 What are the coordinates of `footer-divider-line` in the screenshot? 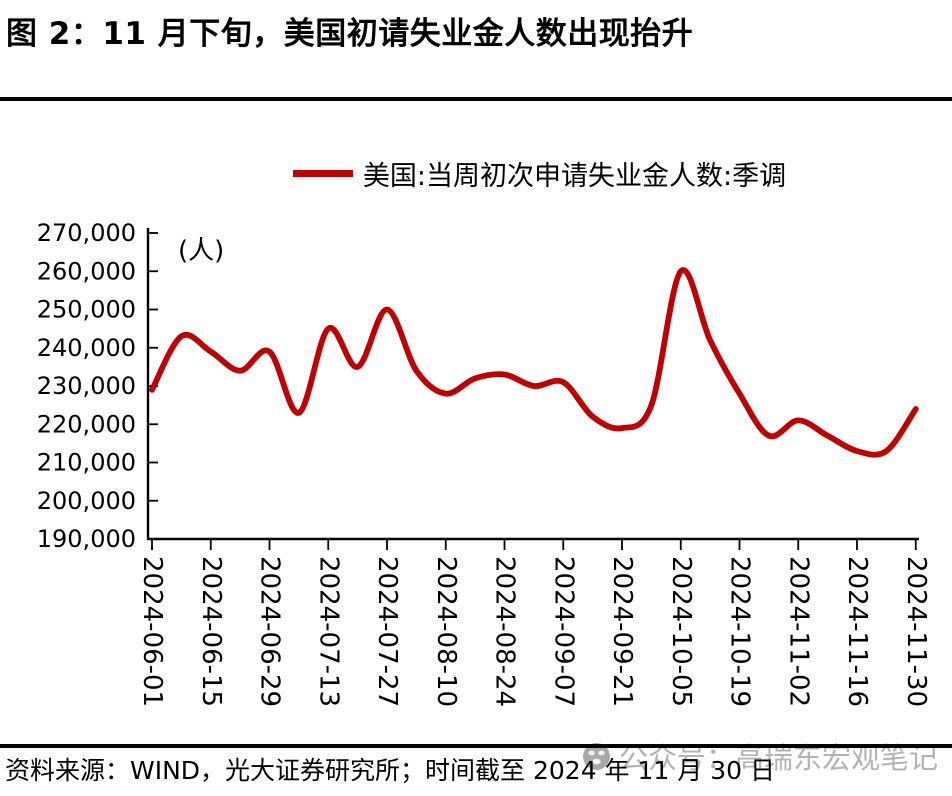 It's located at (476, 746).